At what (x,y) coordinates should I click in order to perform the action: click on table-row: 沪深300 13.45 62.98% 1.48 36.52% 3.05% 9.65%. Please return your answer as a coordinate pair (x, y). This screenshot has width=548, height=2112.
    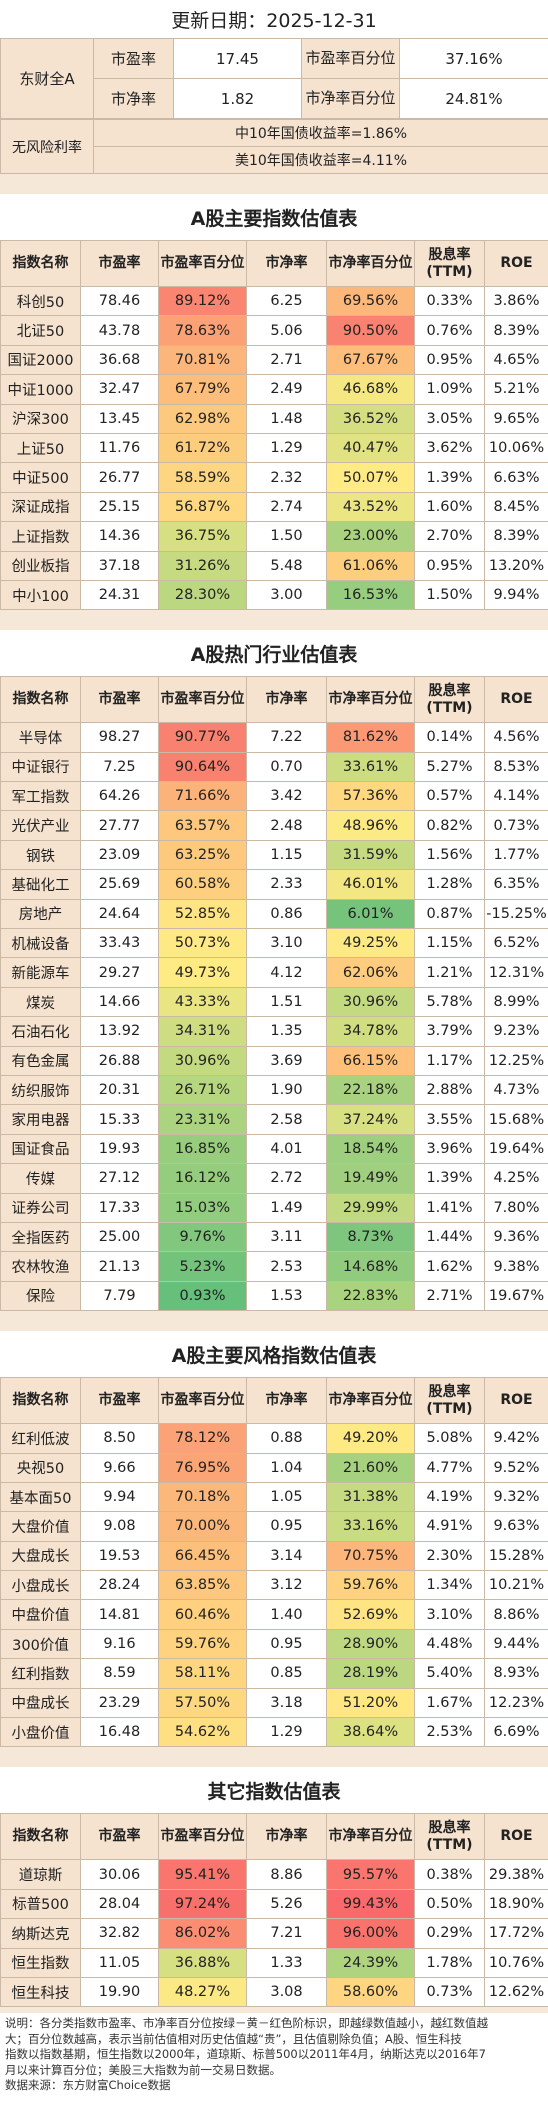
    Looking at the image, I should click on (274, 418).